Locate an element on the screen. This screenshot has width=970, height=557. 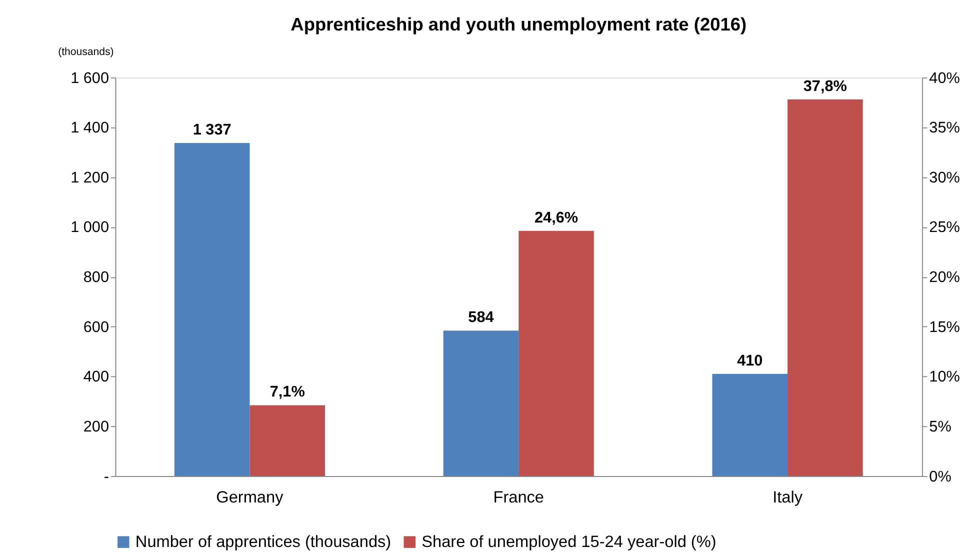
y-tick-label: 200 is located at coordinates (96, 427).